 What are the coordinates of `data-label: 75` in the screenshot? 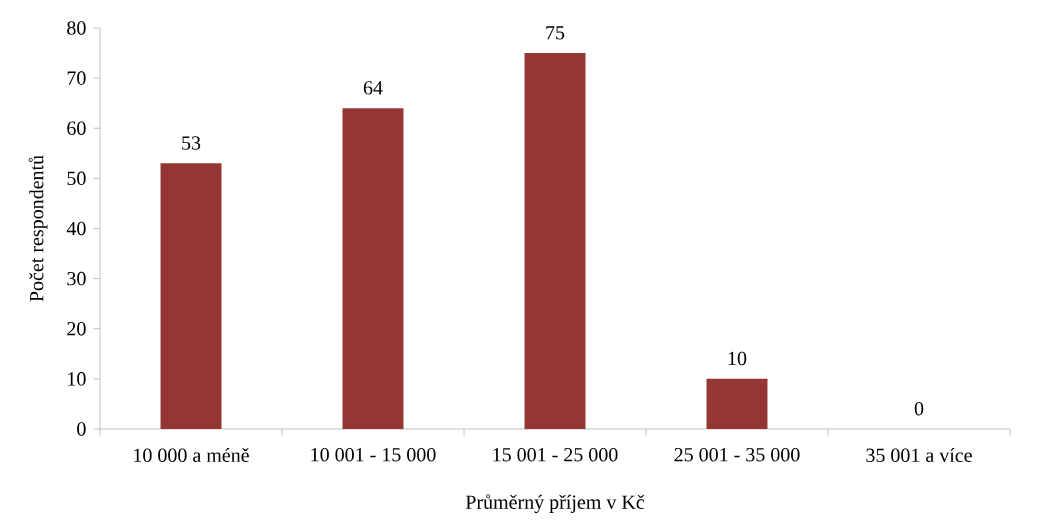 It's located at (555, 33).